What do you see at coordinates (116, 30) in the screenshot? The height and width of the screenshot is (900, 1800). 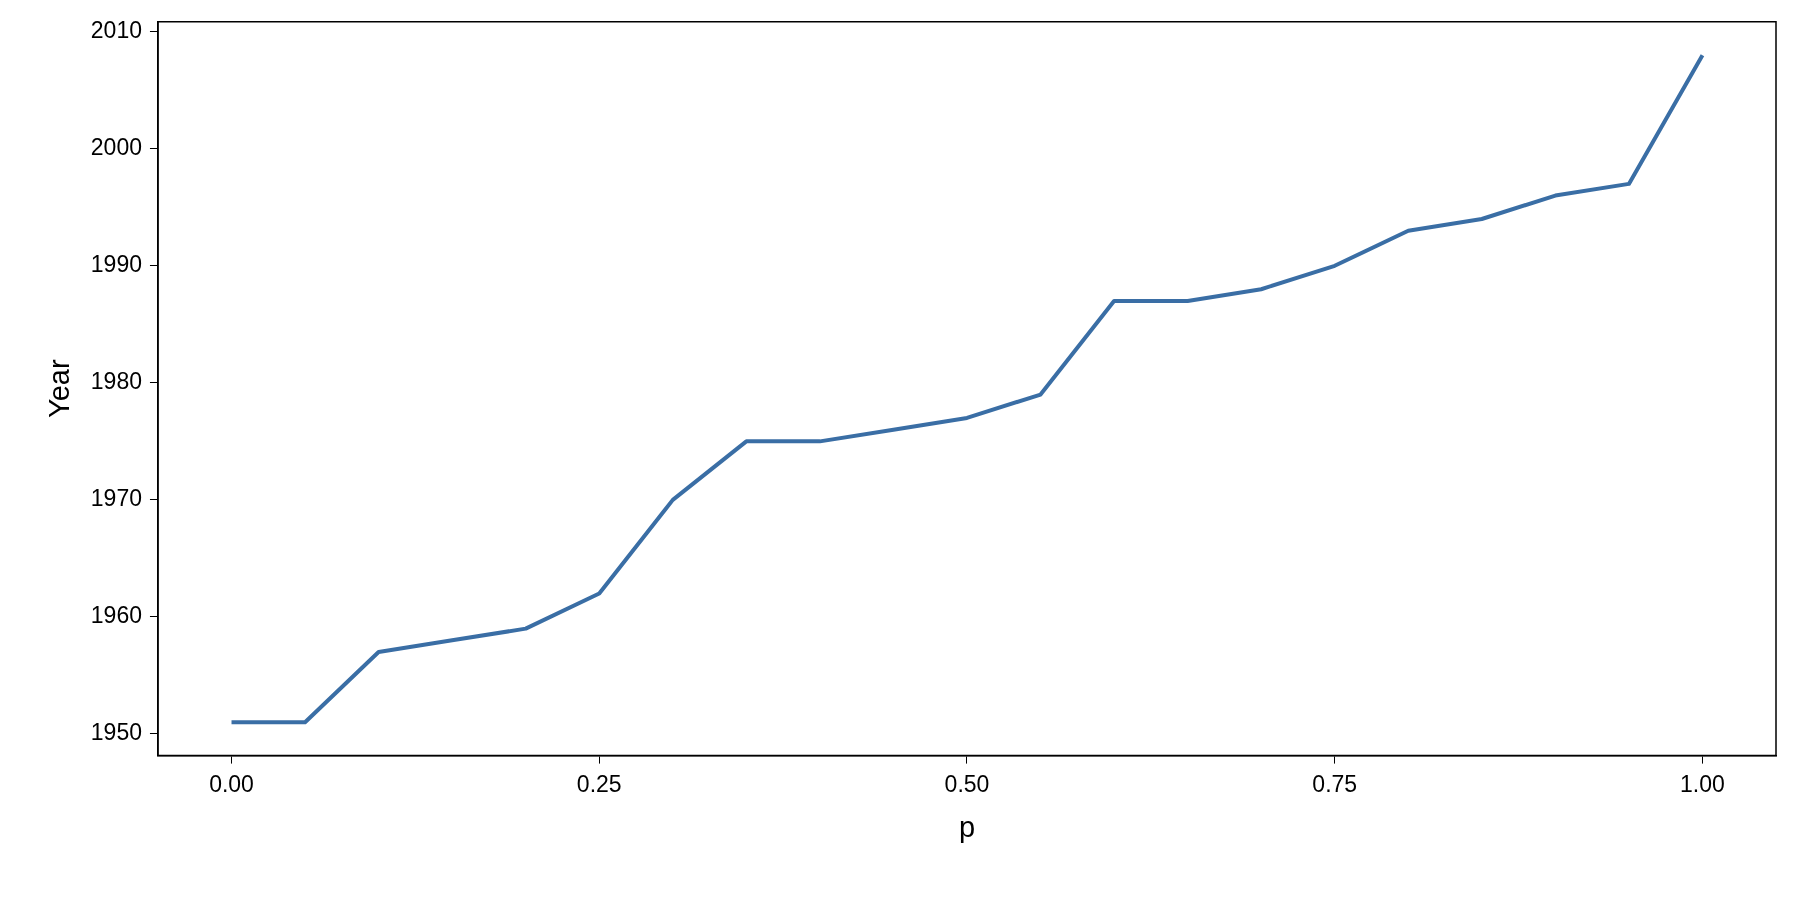 I see `y-tick-label: 2010` at bounding box center [116, 30].